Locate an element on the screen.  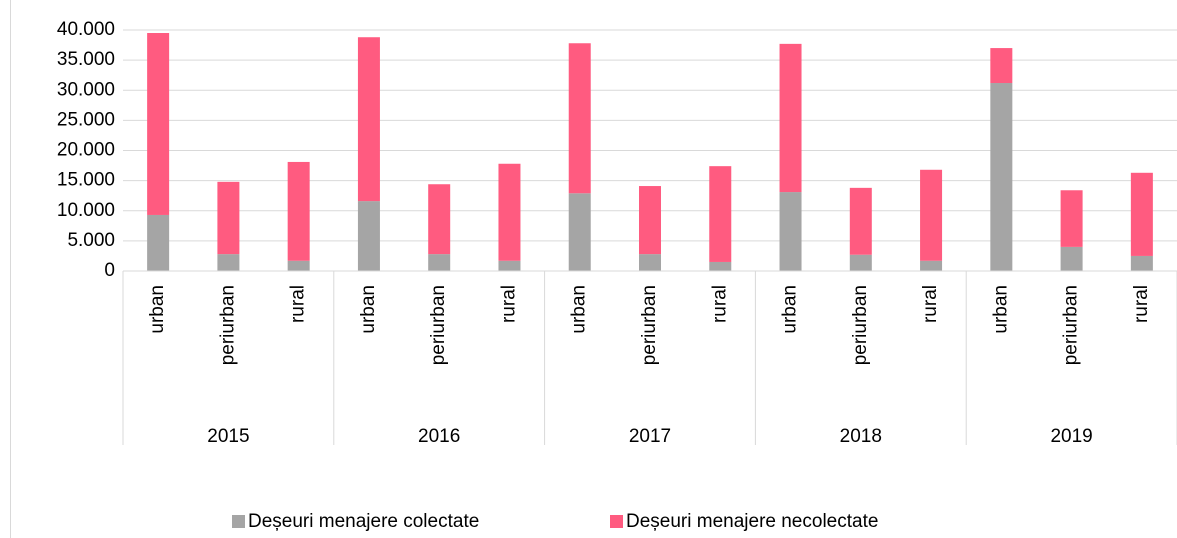
group-label: 2016 is located at coordinates (439, 436).